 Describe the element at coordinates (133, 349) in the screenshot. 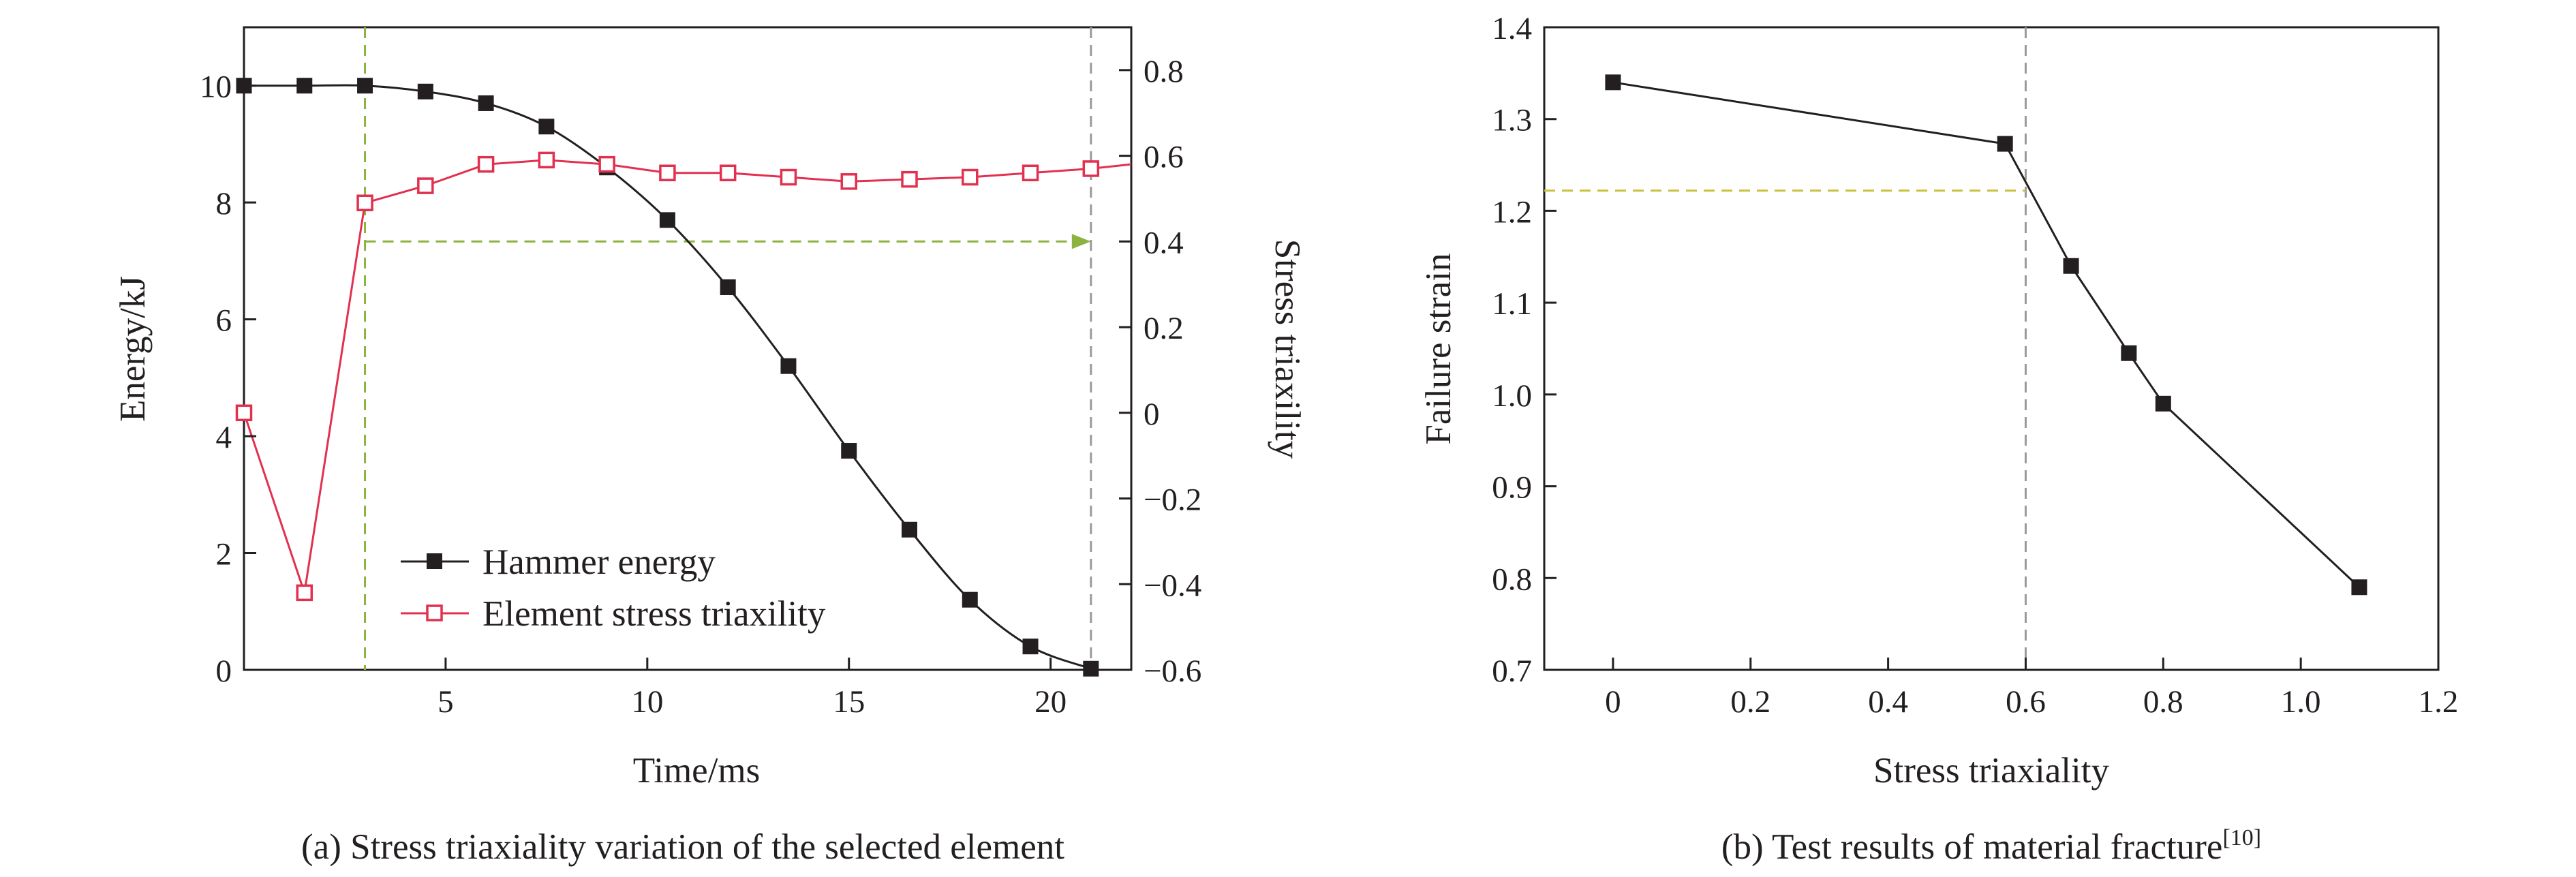

I see `y-axis-label-a: Energy/kJ` at that location.